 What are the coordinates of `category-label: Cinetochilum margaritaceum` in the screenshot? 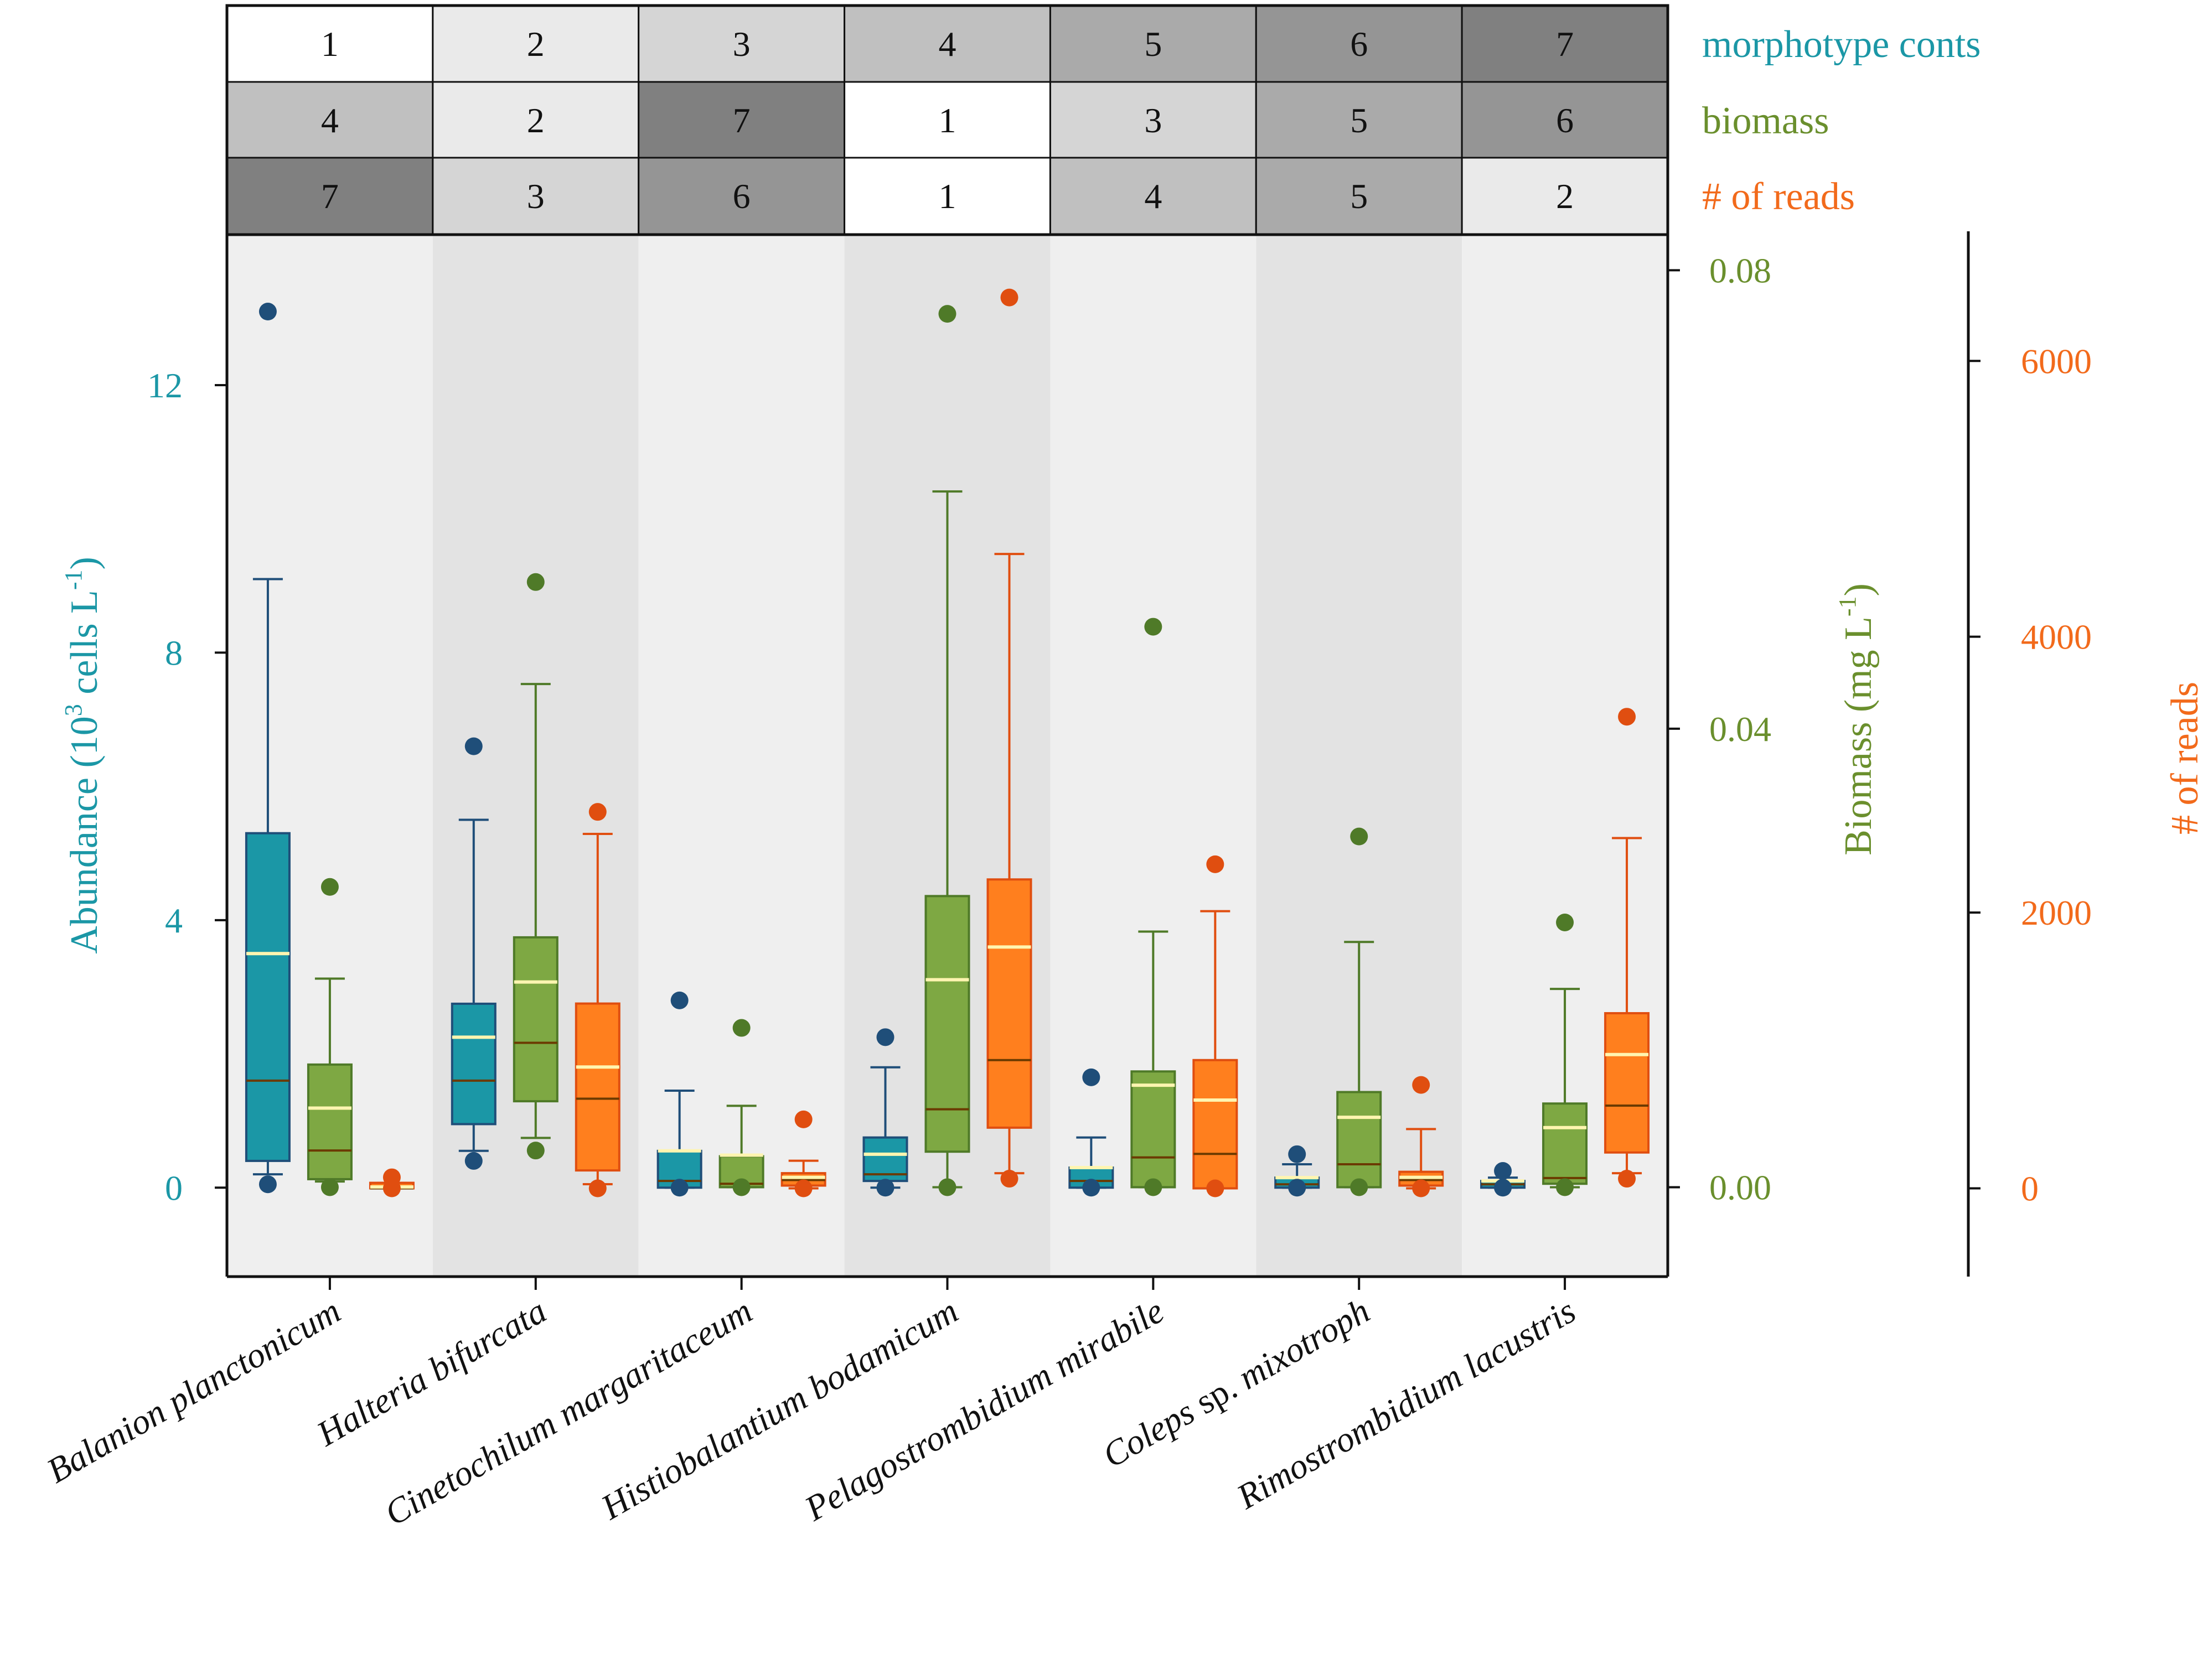 It's located at (568, 1412).